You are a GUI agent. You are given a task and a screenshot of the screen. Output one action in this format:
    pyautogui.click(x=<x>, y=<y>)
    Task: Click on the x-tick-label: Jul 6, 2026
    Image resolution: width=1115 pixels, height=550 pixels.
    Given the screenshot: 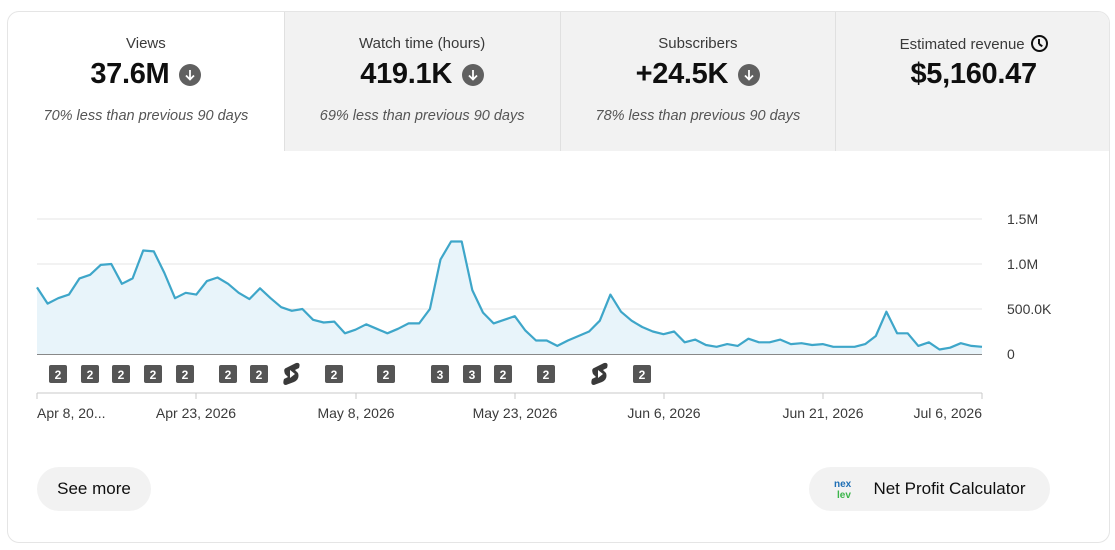 What is the action you would take?
    pyautogui.click(x=948, y=413)
    